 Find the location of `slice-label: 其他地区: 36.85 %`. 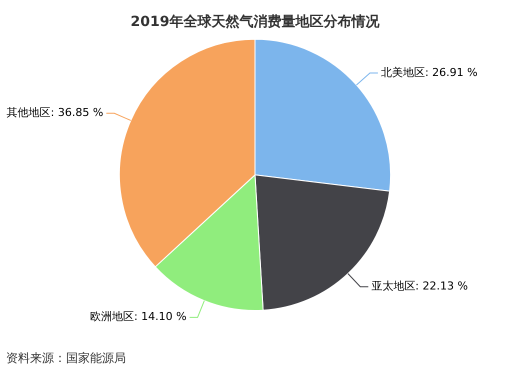

slice-label: 其他地区: 36.85 % is located at coordinates (55, 113).